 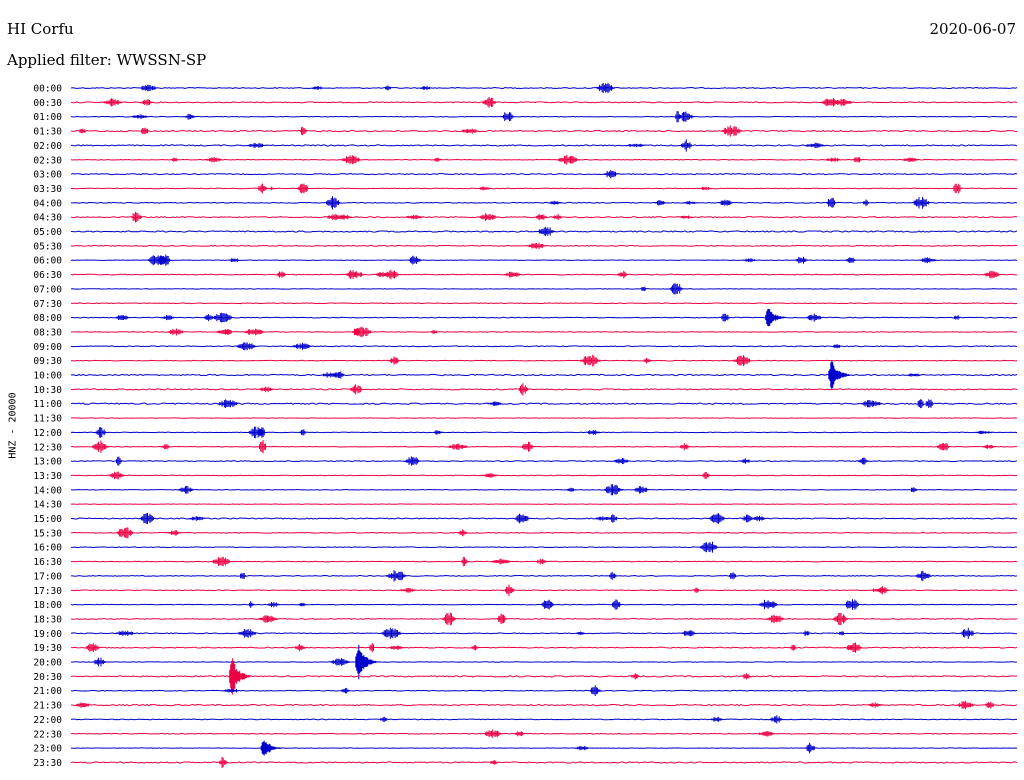 What do you see at coordinates (47, 605) in the screenshot?
I see `row-tick-label: 18:00` at bounding box center [47, 605].